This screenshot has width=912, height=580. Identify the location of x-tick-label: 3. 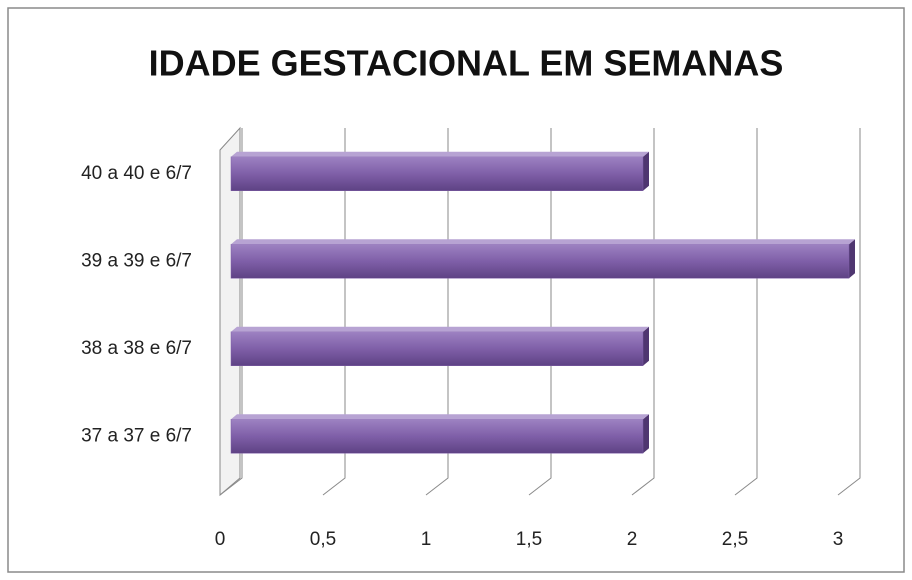
(838, 539).